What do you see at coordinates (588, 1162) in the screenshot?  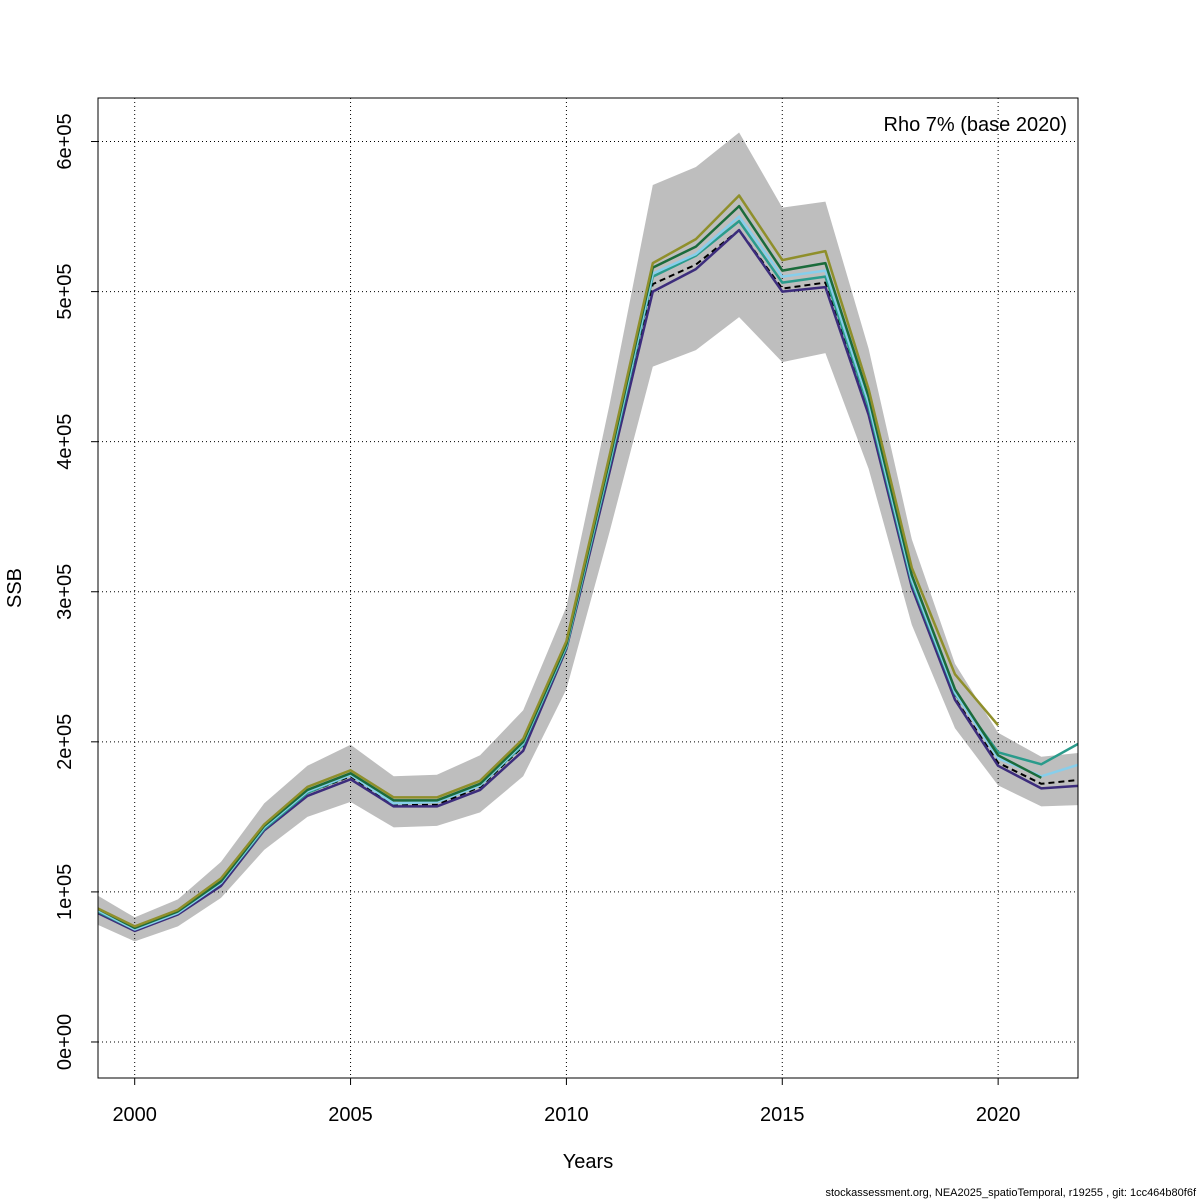 I see `x-axis-title: Years` at bounding box center [588, 1162].